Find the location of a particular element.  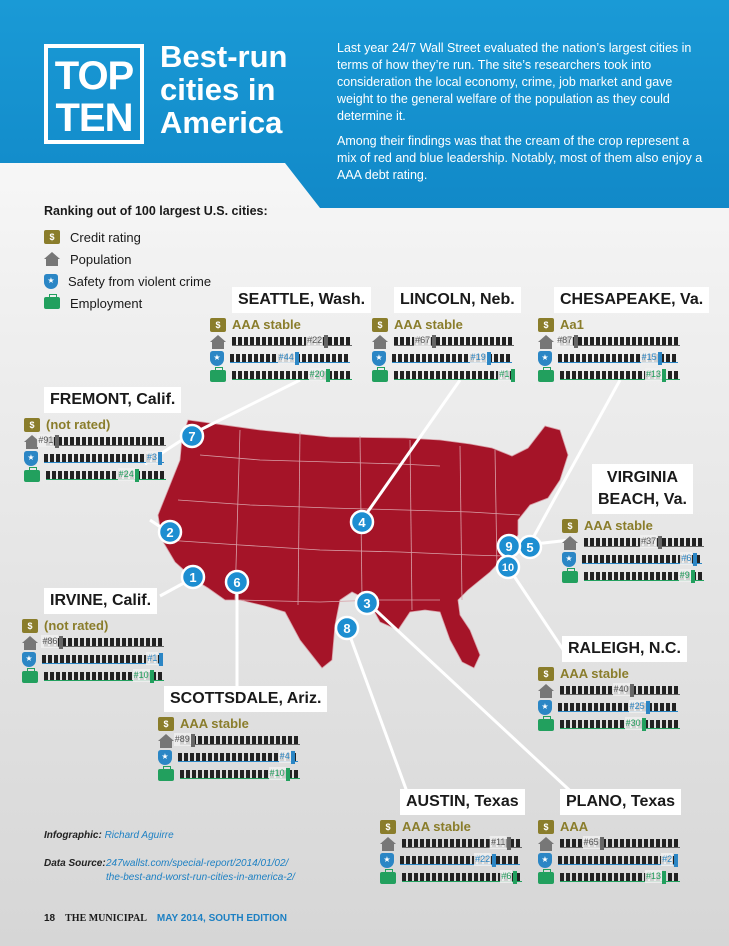

map-marker-7: 7 is located at coordinates (192, 436).